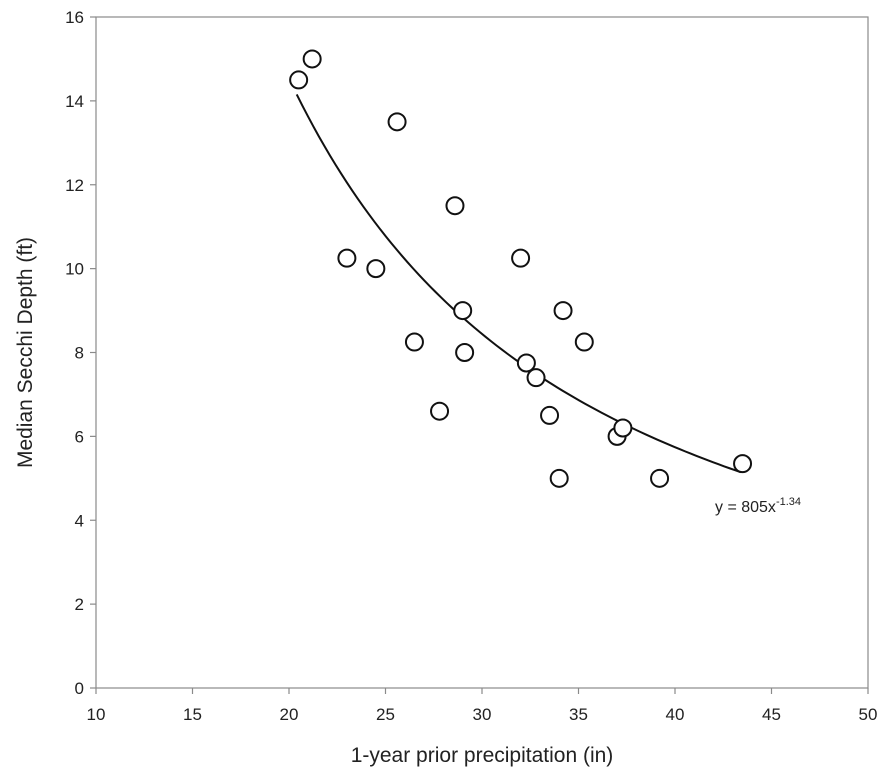 This screenshot has width=884, height=773. Describe the element at coordinates (96, 714) in the screenshot. I see `x-tick-label: 10` at that location.